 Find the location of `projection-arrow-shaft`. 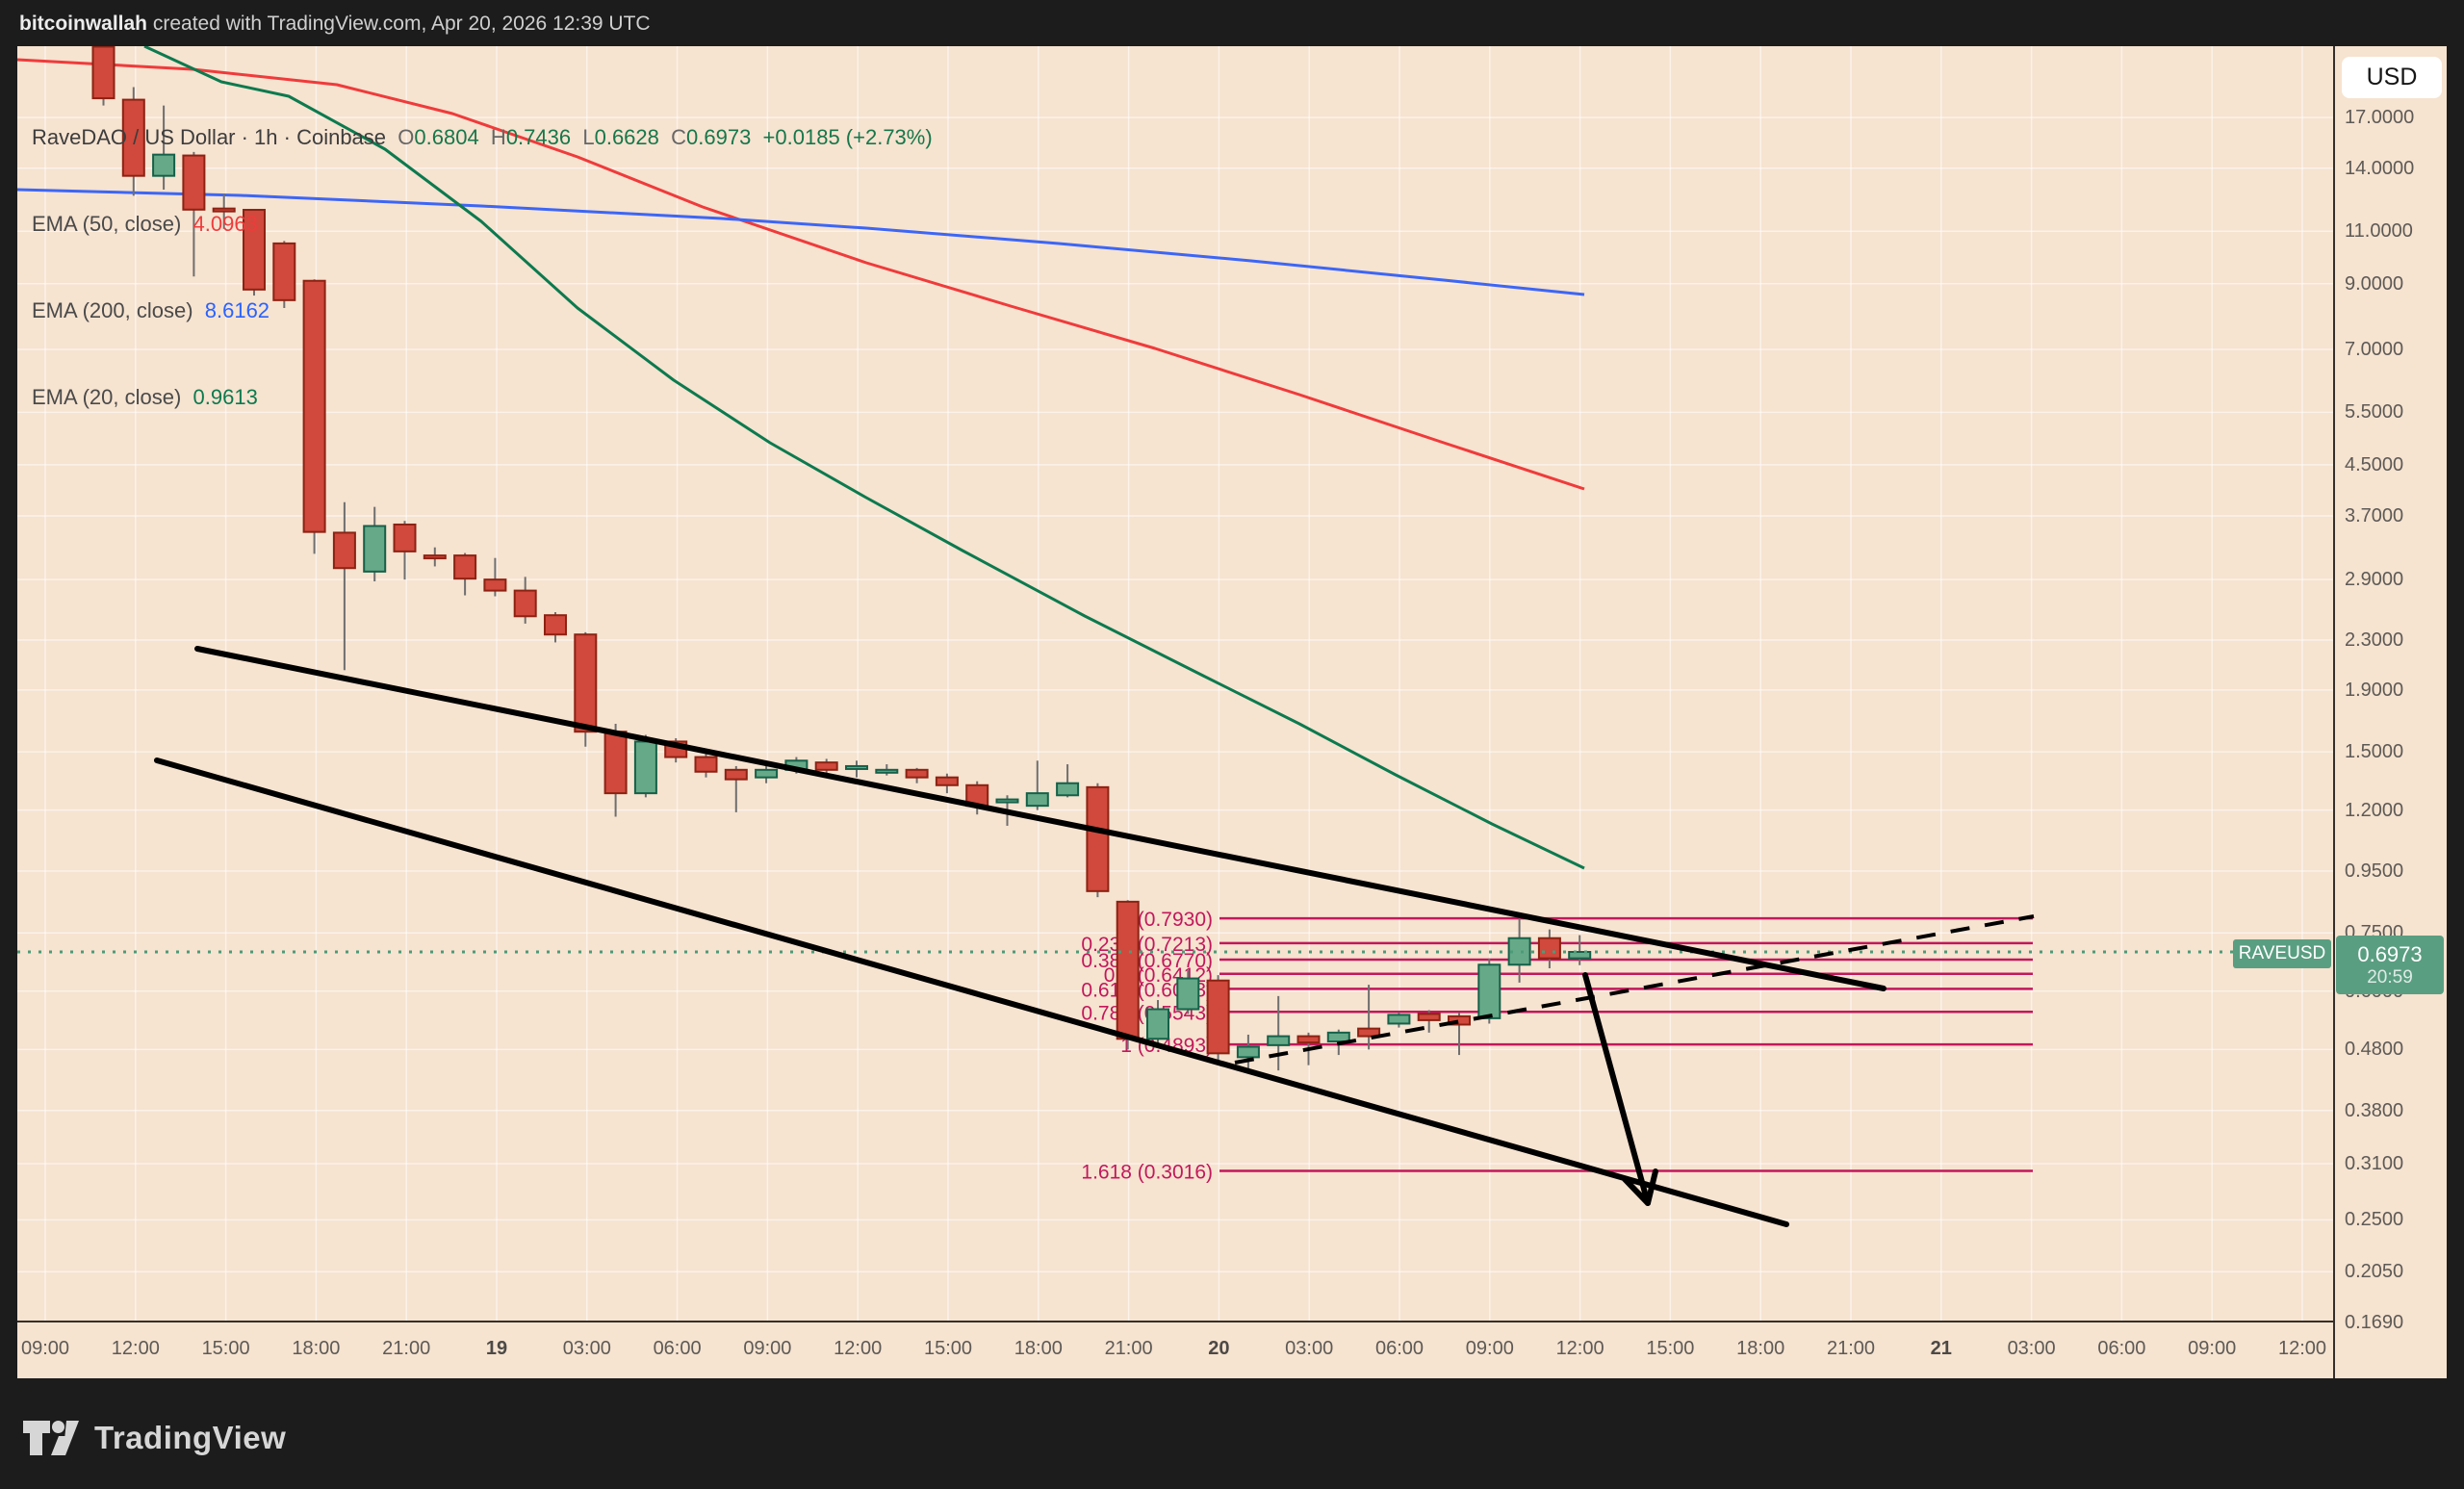

projection-arrow-shaft is located at coordinates (1616, 1089).